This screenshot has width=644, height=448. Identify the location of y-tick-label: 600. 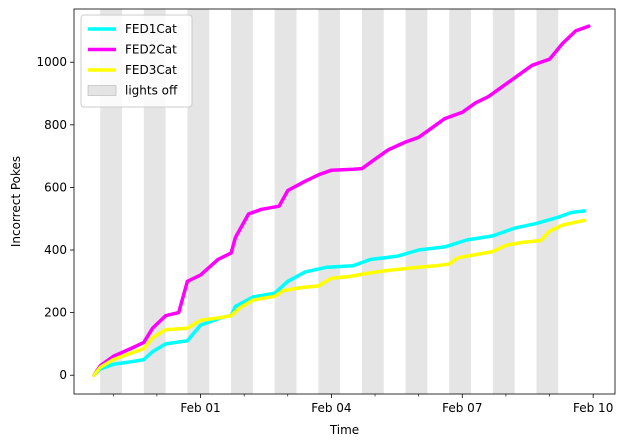
(55, 187).